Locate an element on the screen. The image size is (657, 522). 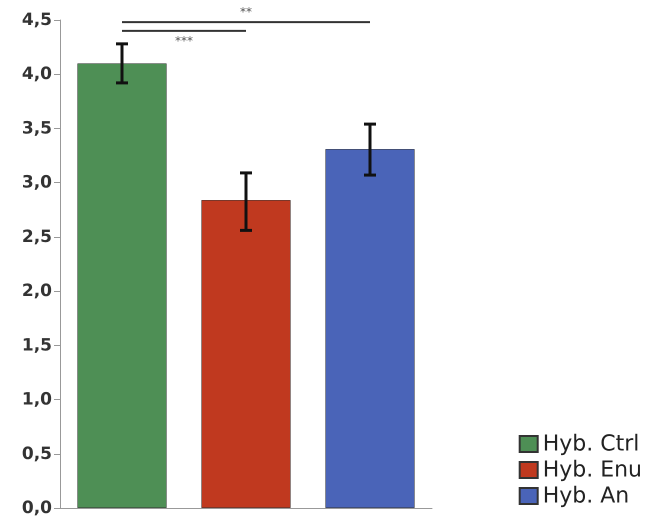
y-tick-label: 4,5 is located at coordinates (37, 20).